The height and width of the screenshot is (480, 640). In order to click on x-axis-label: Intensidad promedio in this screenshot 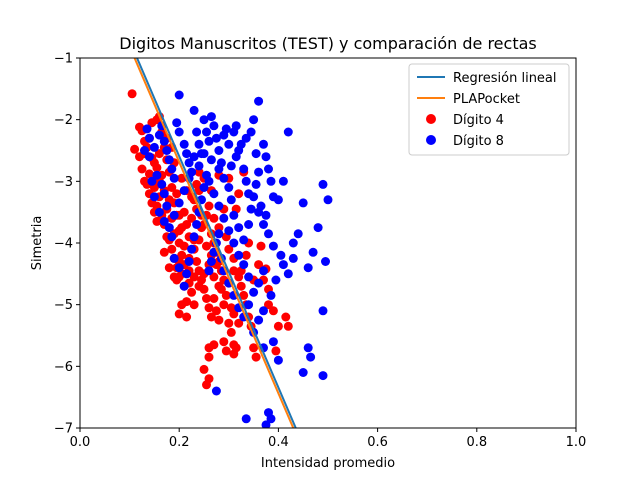, I will do `click(328, 463)`.